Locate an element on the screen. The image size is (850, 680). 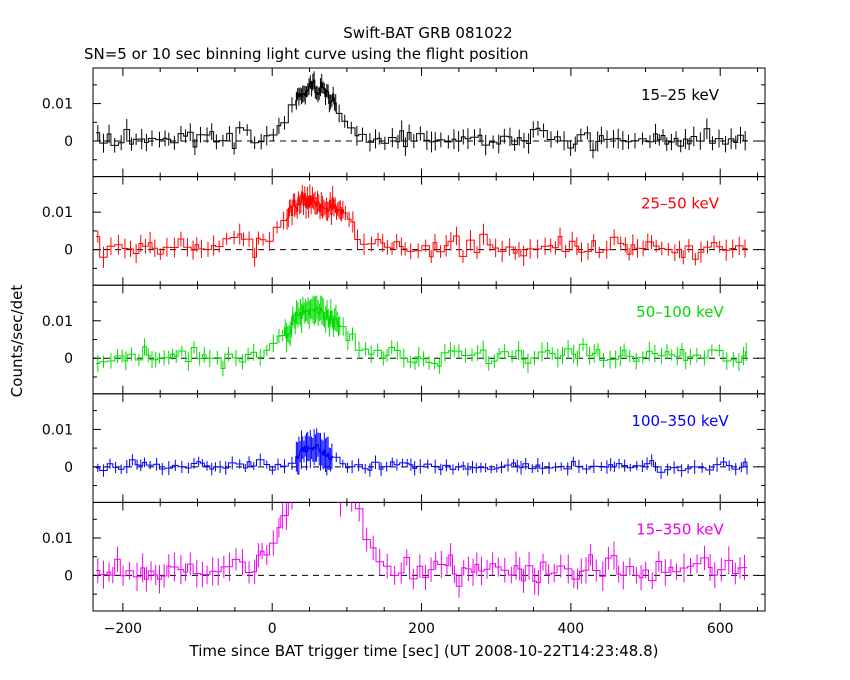
panel-2: 0 0.01 25–50 keV is located at coordinates (404, 231).